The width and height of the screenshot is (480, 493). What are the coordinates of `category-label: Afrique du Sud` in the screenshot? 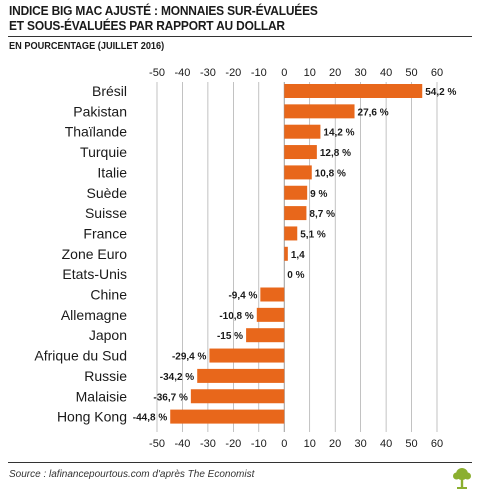 It's located at (80, 356).